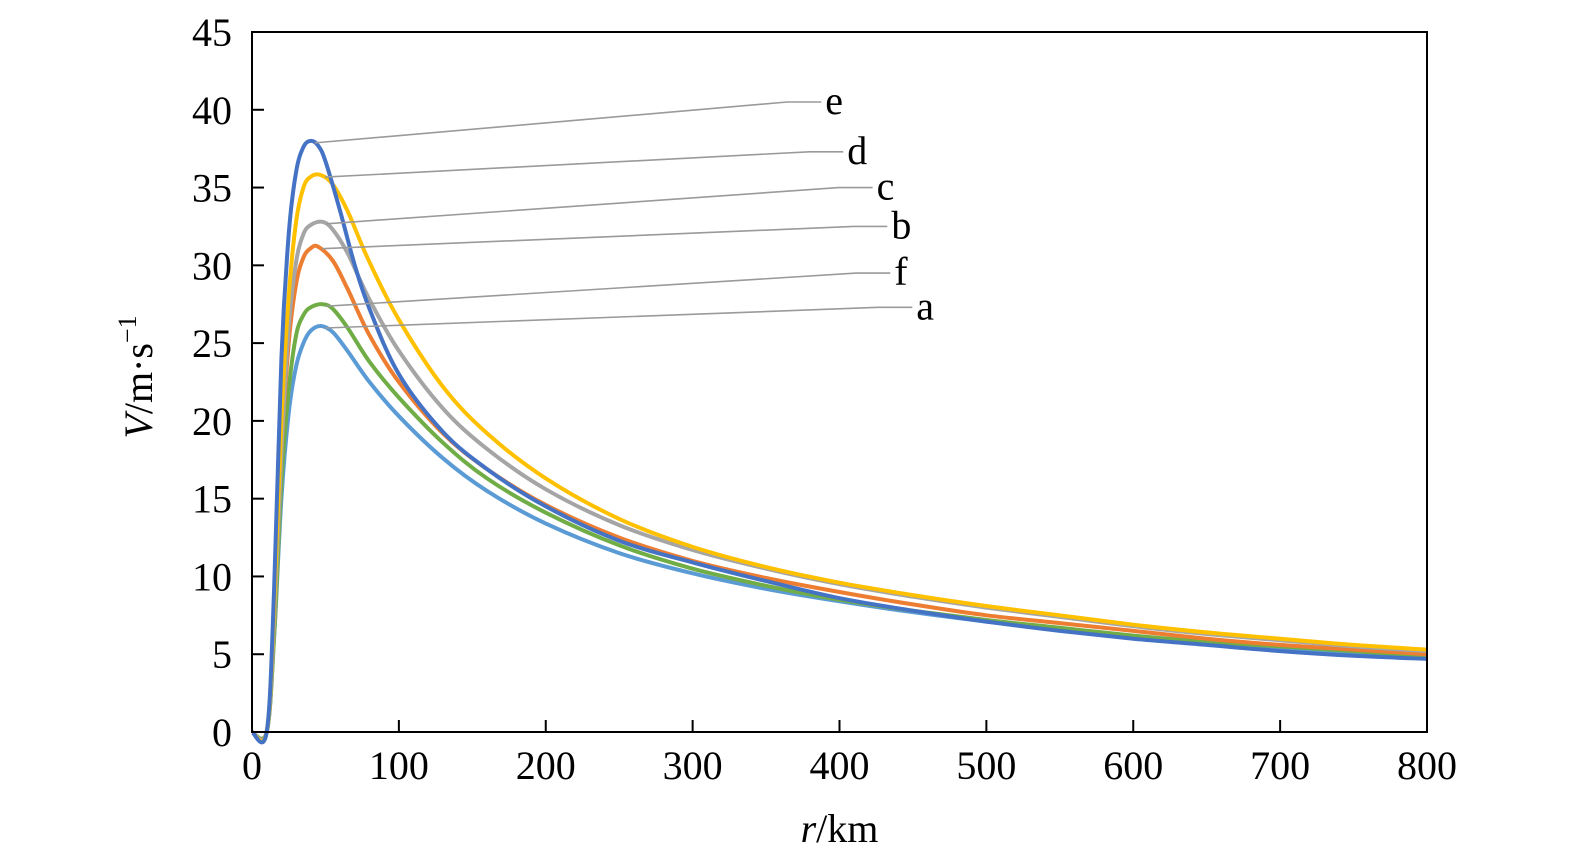 The image size is (1575, 868). Describe the element at coordinates (222, 732) in the screenshot. I see `y-tick-label: 0` at that location.